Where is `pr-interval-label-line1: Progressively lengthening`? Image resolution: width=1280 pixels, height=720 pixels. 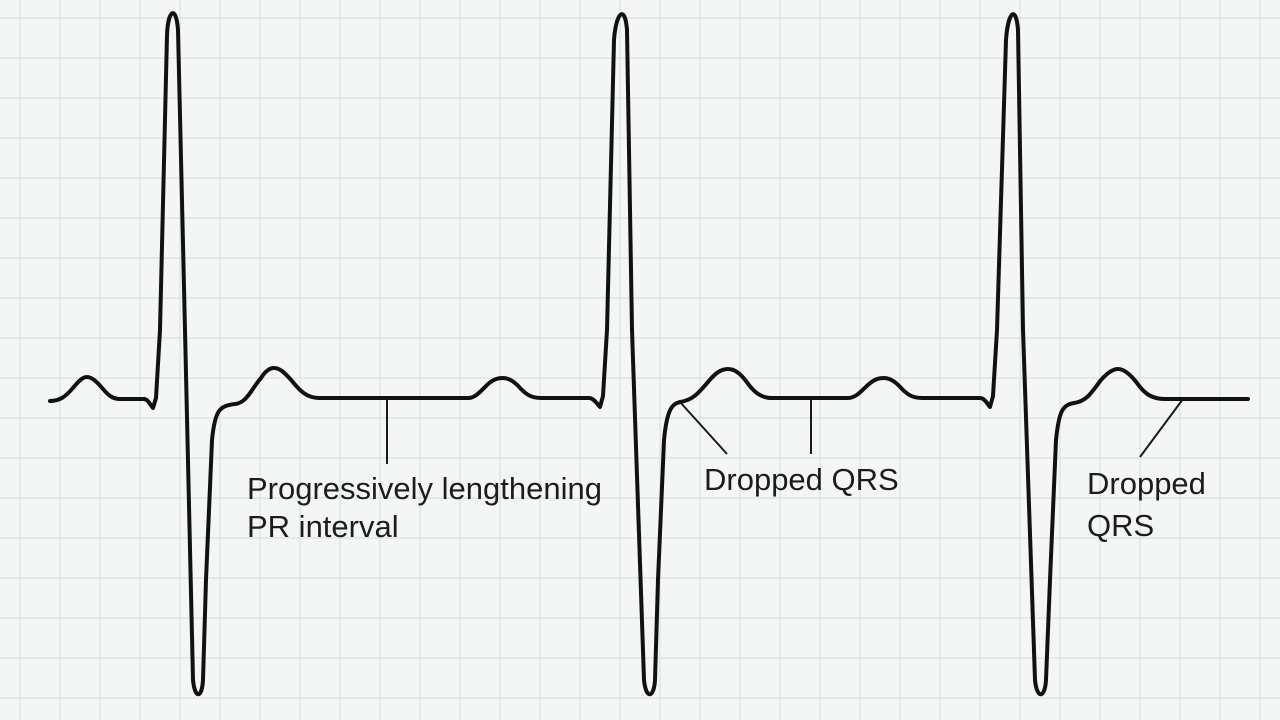 pr-interval-label-line1: Progressively lengthening is located at coordinates (424, 488).